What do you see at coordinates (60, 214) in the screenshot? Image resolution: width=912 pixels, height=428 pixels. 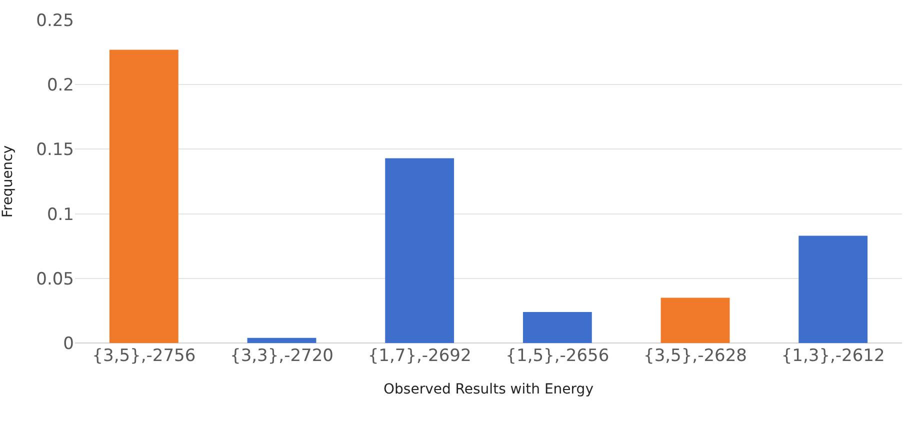 I see `y-tick-label: 0.1` at bounding box center [60, 214].